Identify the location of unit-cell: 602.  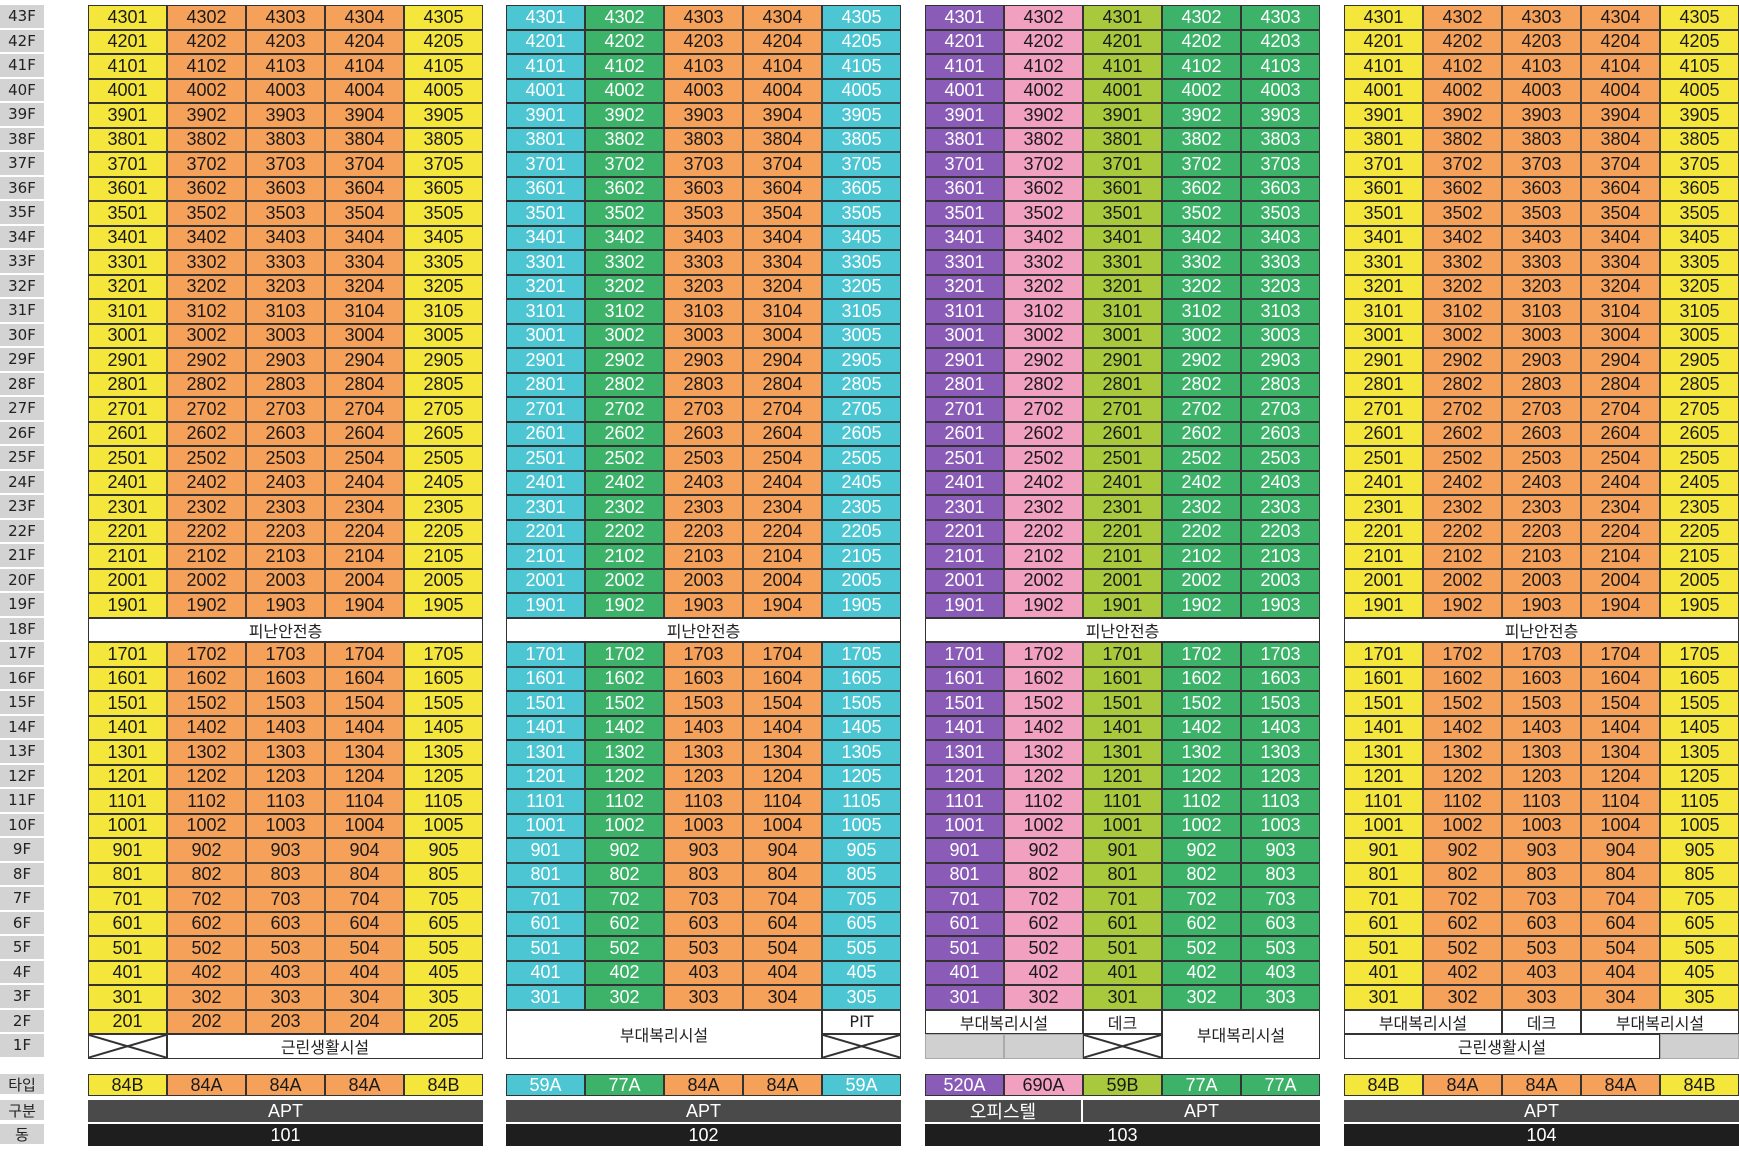
(624, 923).